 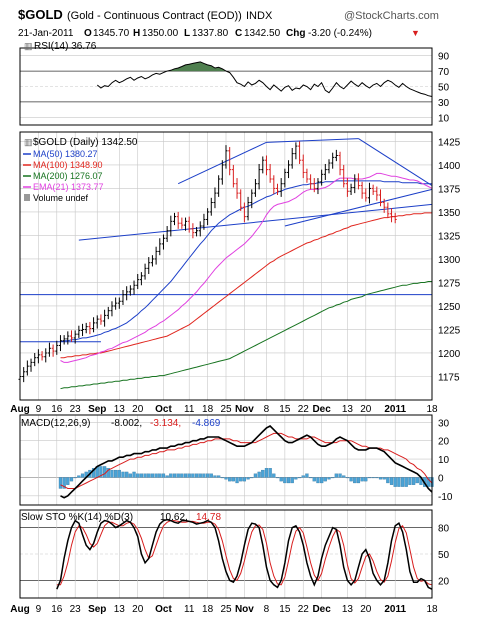 What do you see at coordinates (208, 517) in the screenshot?
I see `sto-d-value: 14.78` at bounding box center [208, 517].